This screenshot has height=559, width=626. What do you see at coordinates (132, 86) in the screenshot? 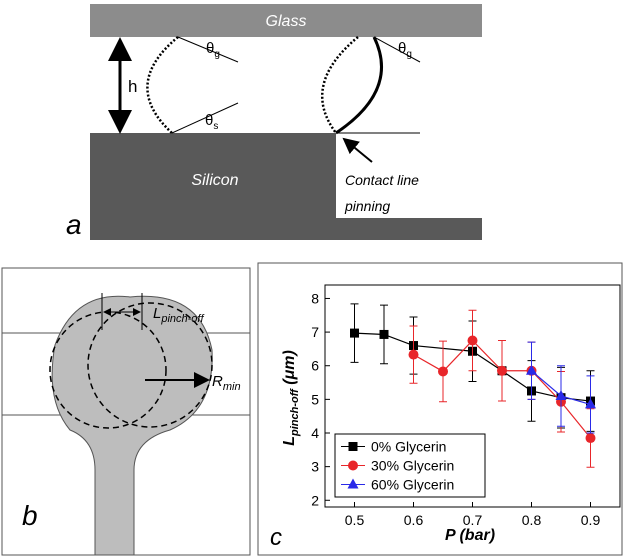
I see `height-label: h` at bounding box center [132, 86].